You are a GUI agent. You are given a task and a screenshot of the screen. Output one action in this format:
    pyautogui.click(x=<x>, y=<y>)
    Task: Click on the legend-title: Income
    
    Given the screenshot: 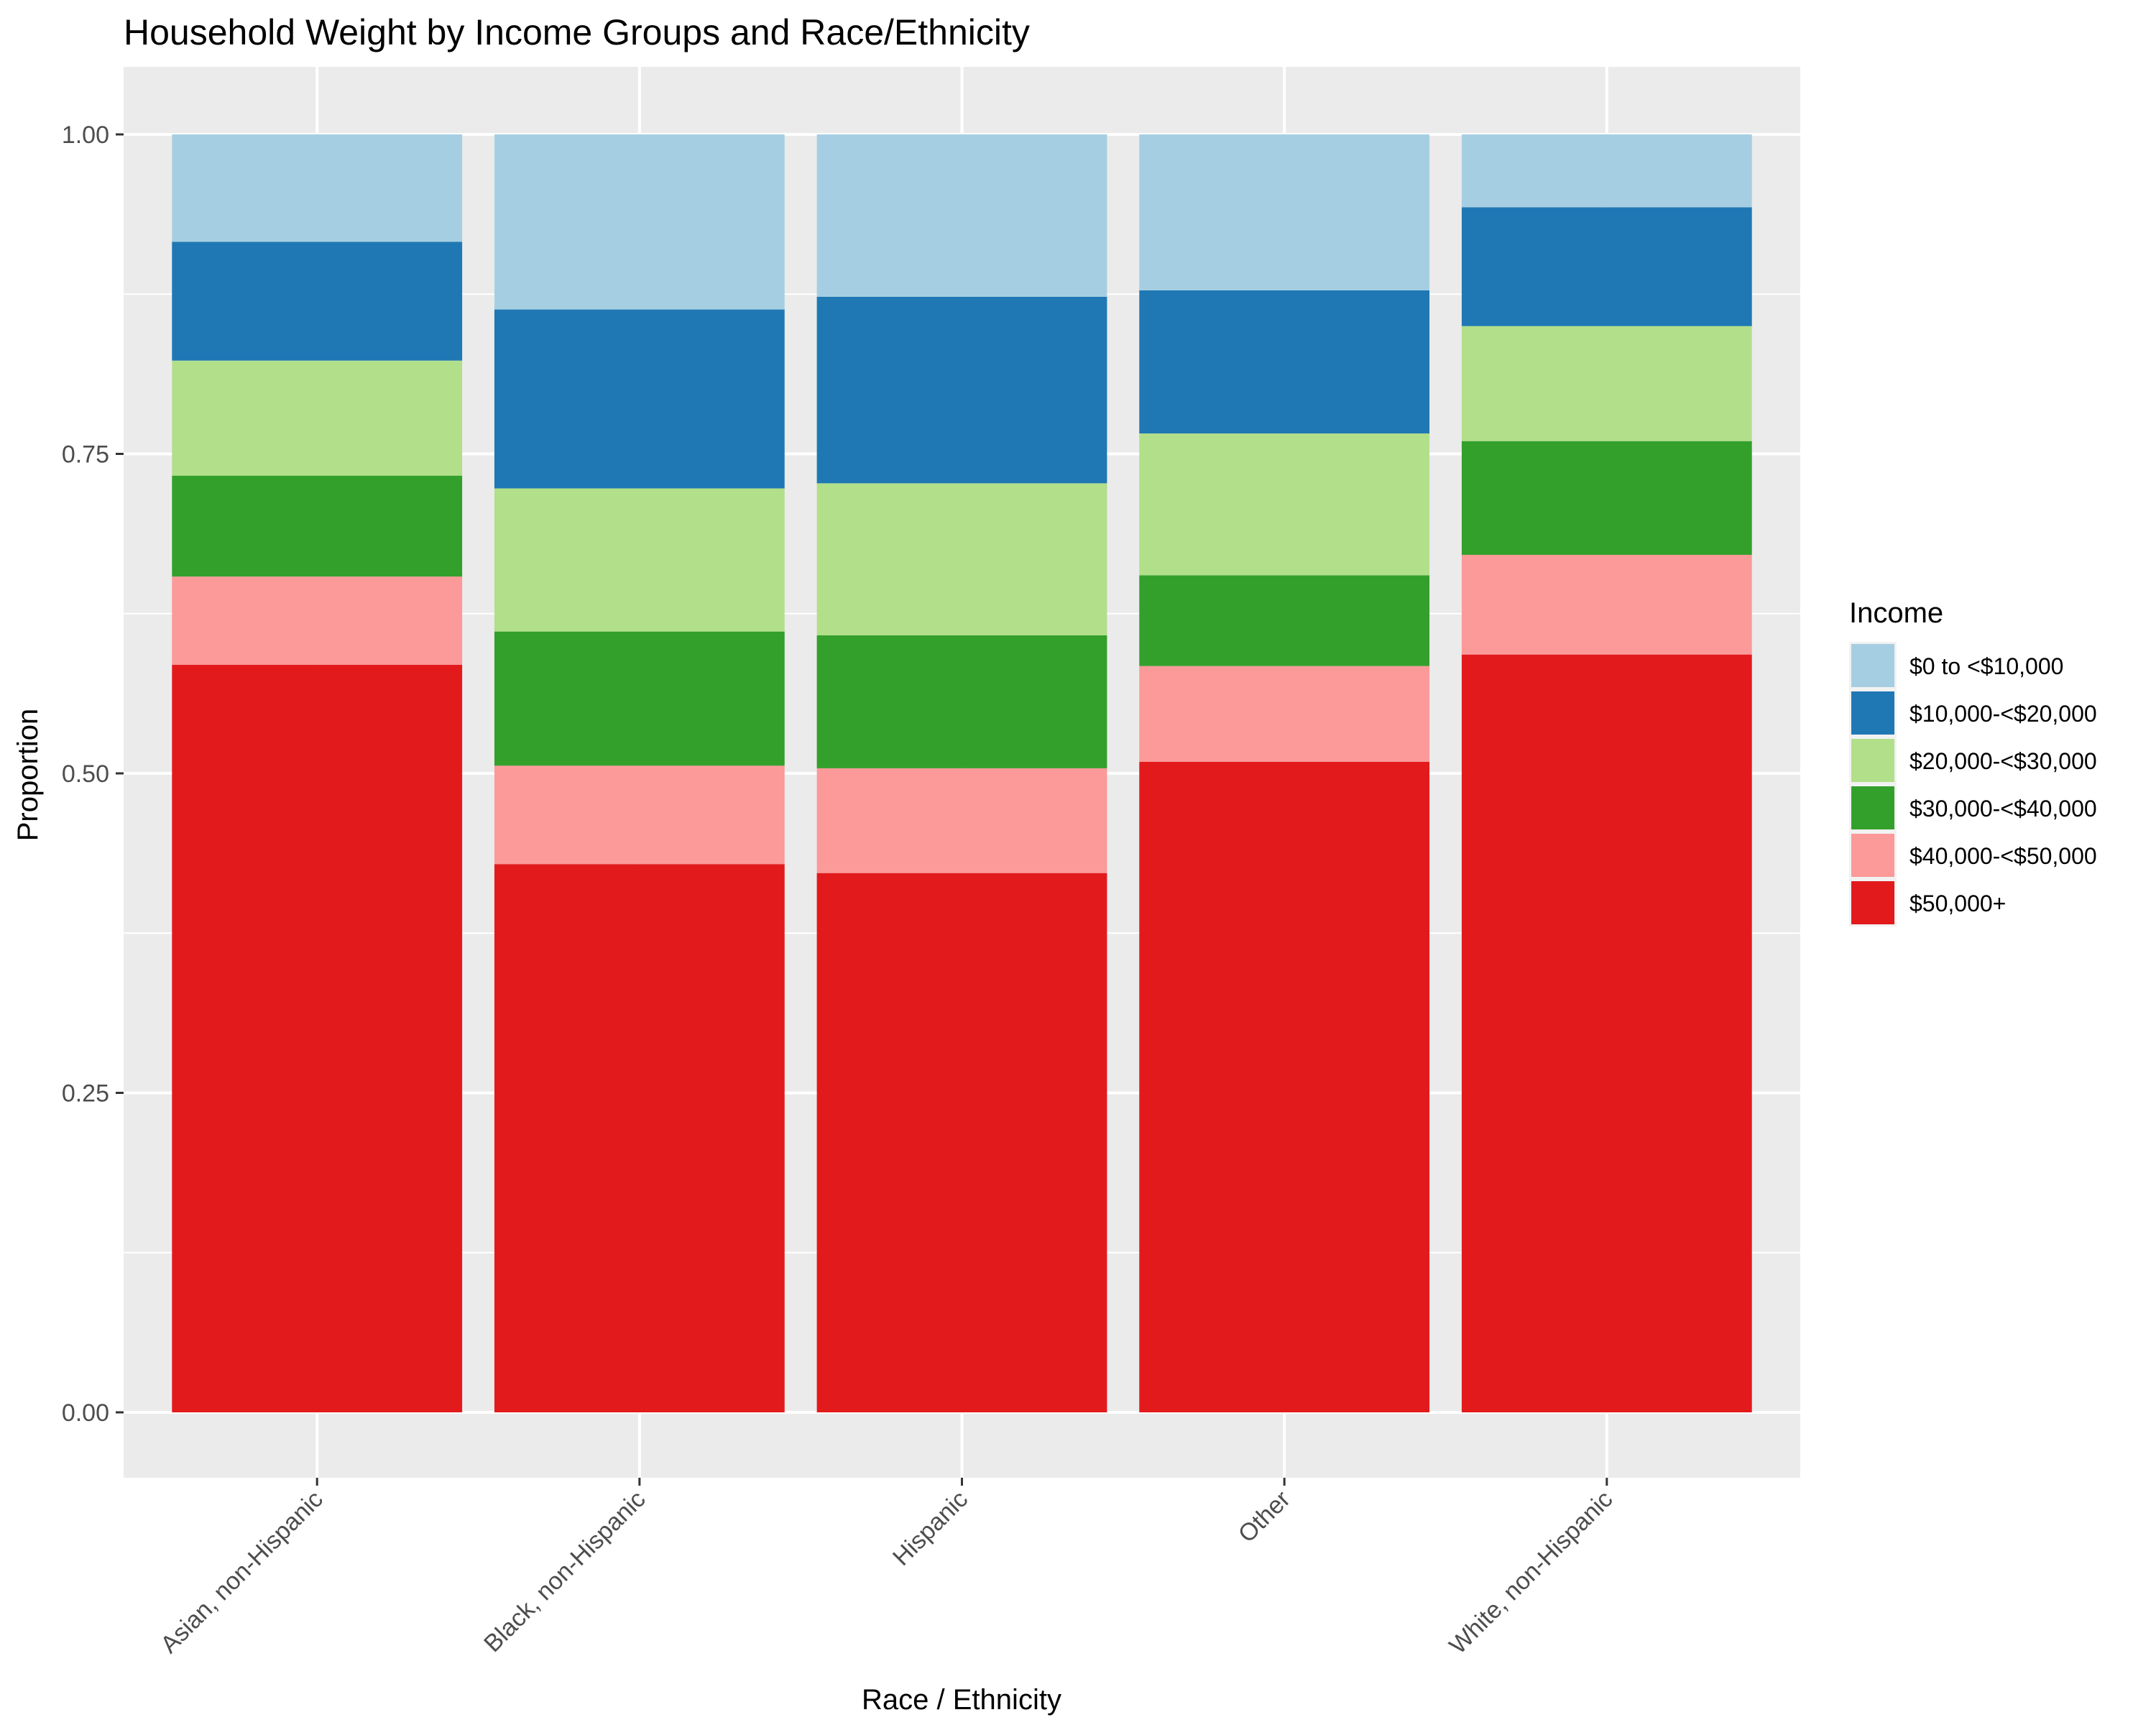 What is the action you would take?
    pyautogui.click(x=1896, y=613)
    